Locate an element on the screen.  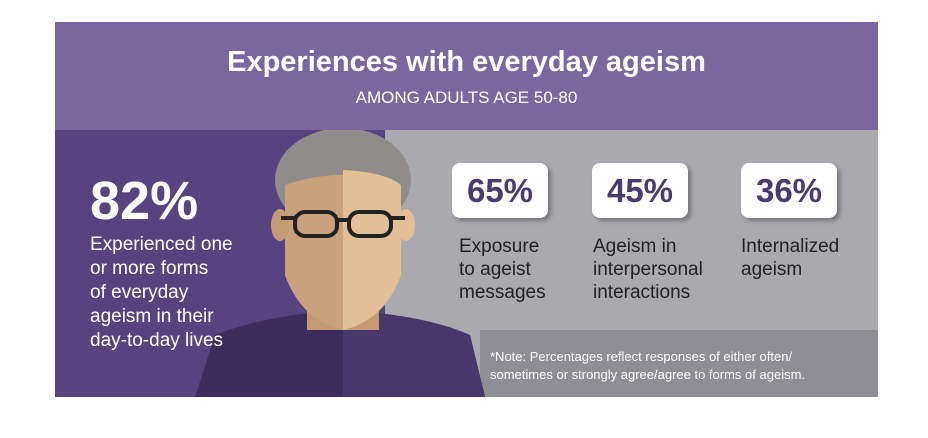
stat-value: 65% is located at coordinates (500, 190).